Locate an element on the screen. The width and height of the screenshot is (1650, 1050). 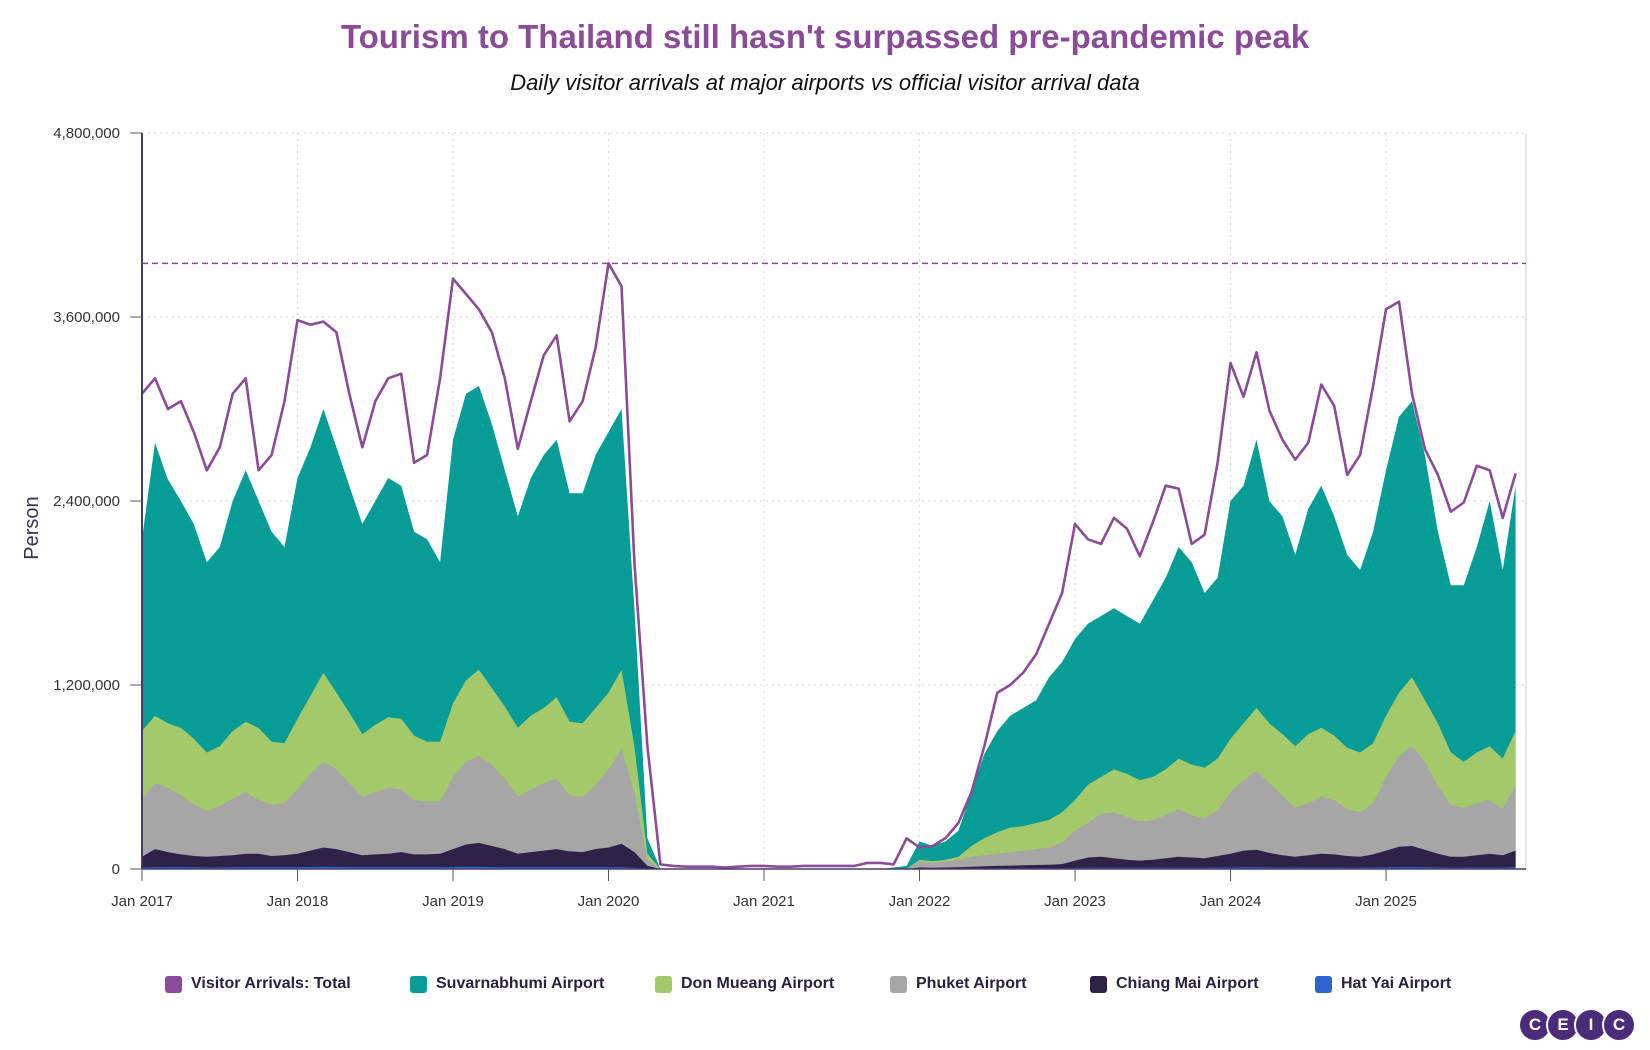
ceic-logo: C E I C is located at coordinates (1577, 1025).